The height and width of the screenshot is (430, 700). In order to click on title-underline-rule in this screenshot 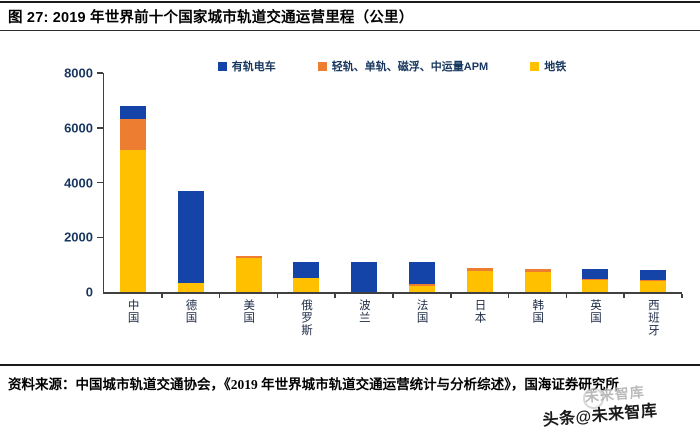, I will do `click(350, 30)`.